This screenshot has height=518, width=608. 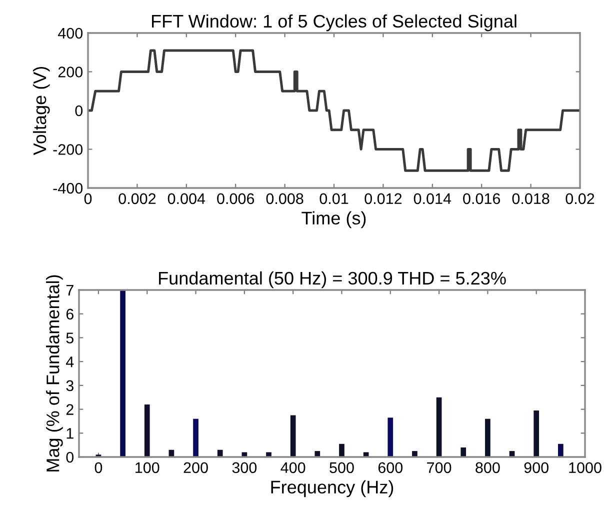 What do you see at coordinates (187, 198) in the screenshot?
I see `x-tick-label: 0.004` at bounding box center [187, 198].